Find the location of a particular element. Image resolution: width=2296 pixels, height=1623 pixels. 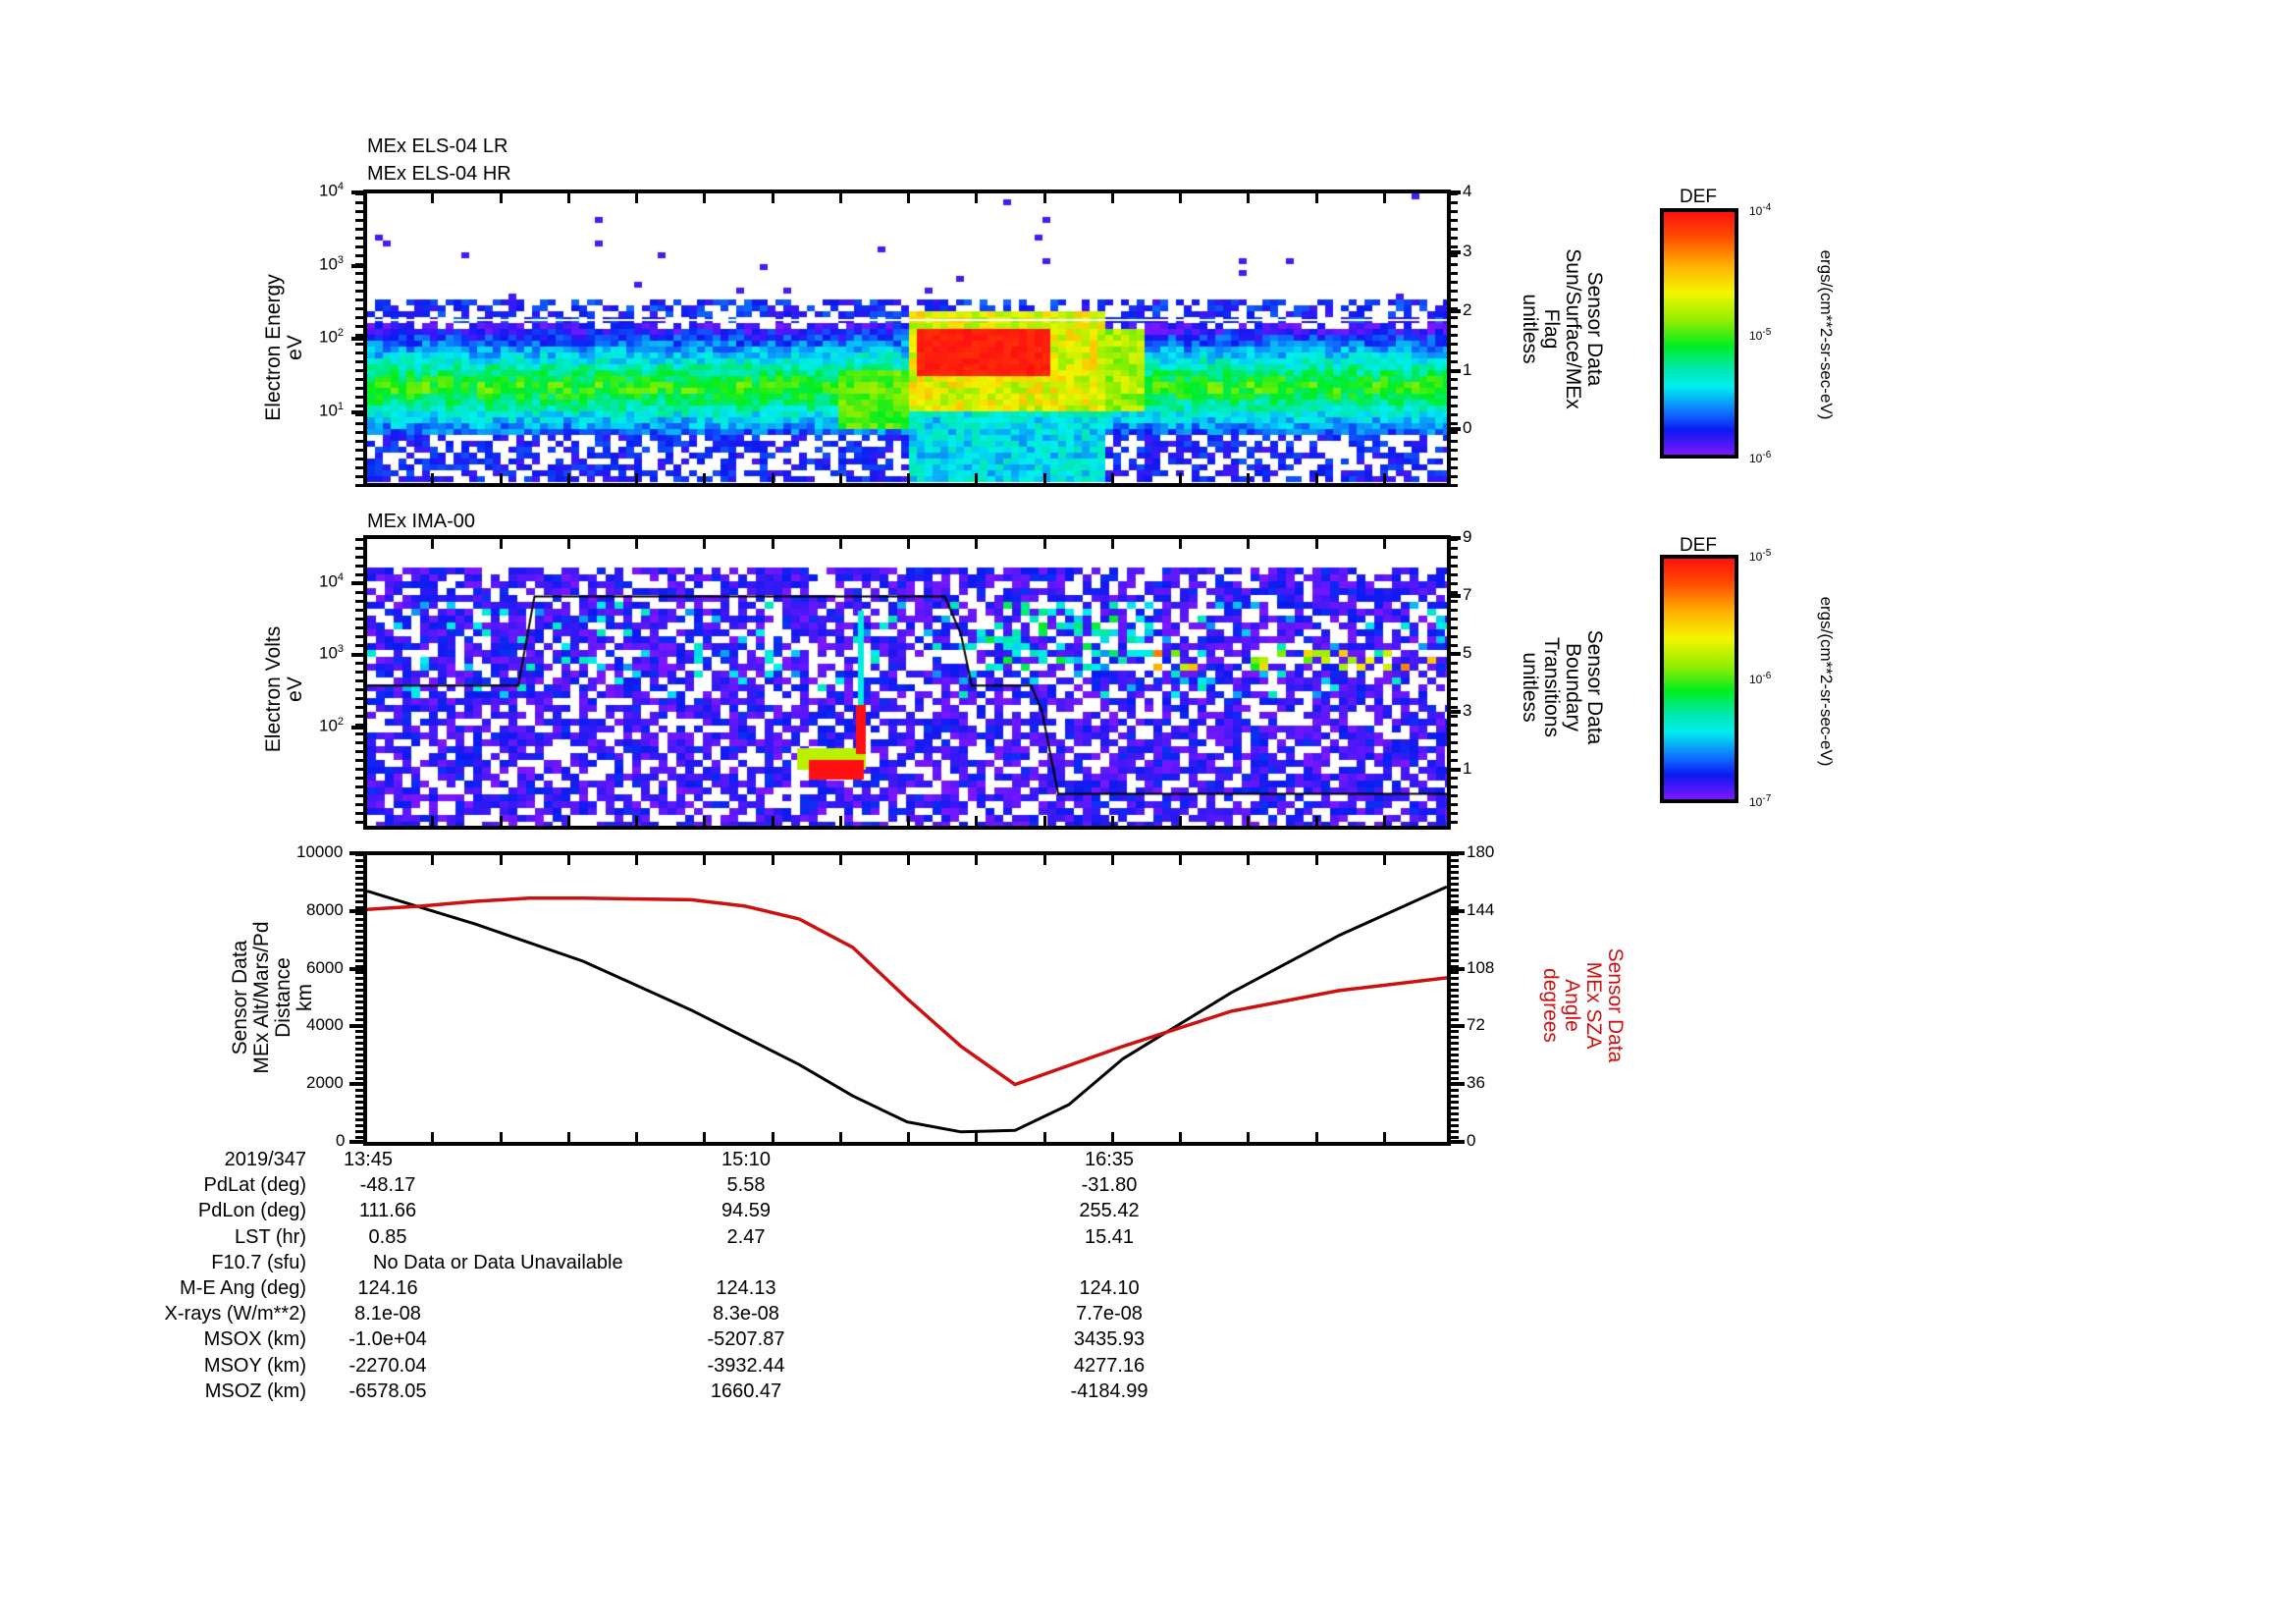

p2-rlabel-2: Transitions is located at coordinates (1552, 687).